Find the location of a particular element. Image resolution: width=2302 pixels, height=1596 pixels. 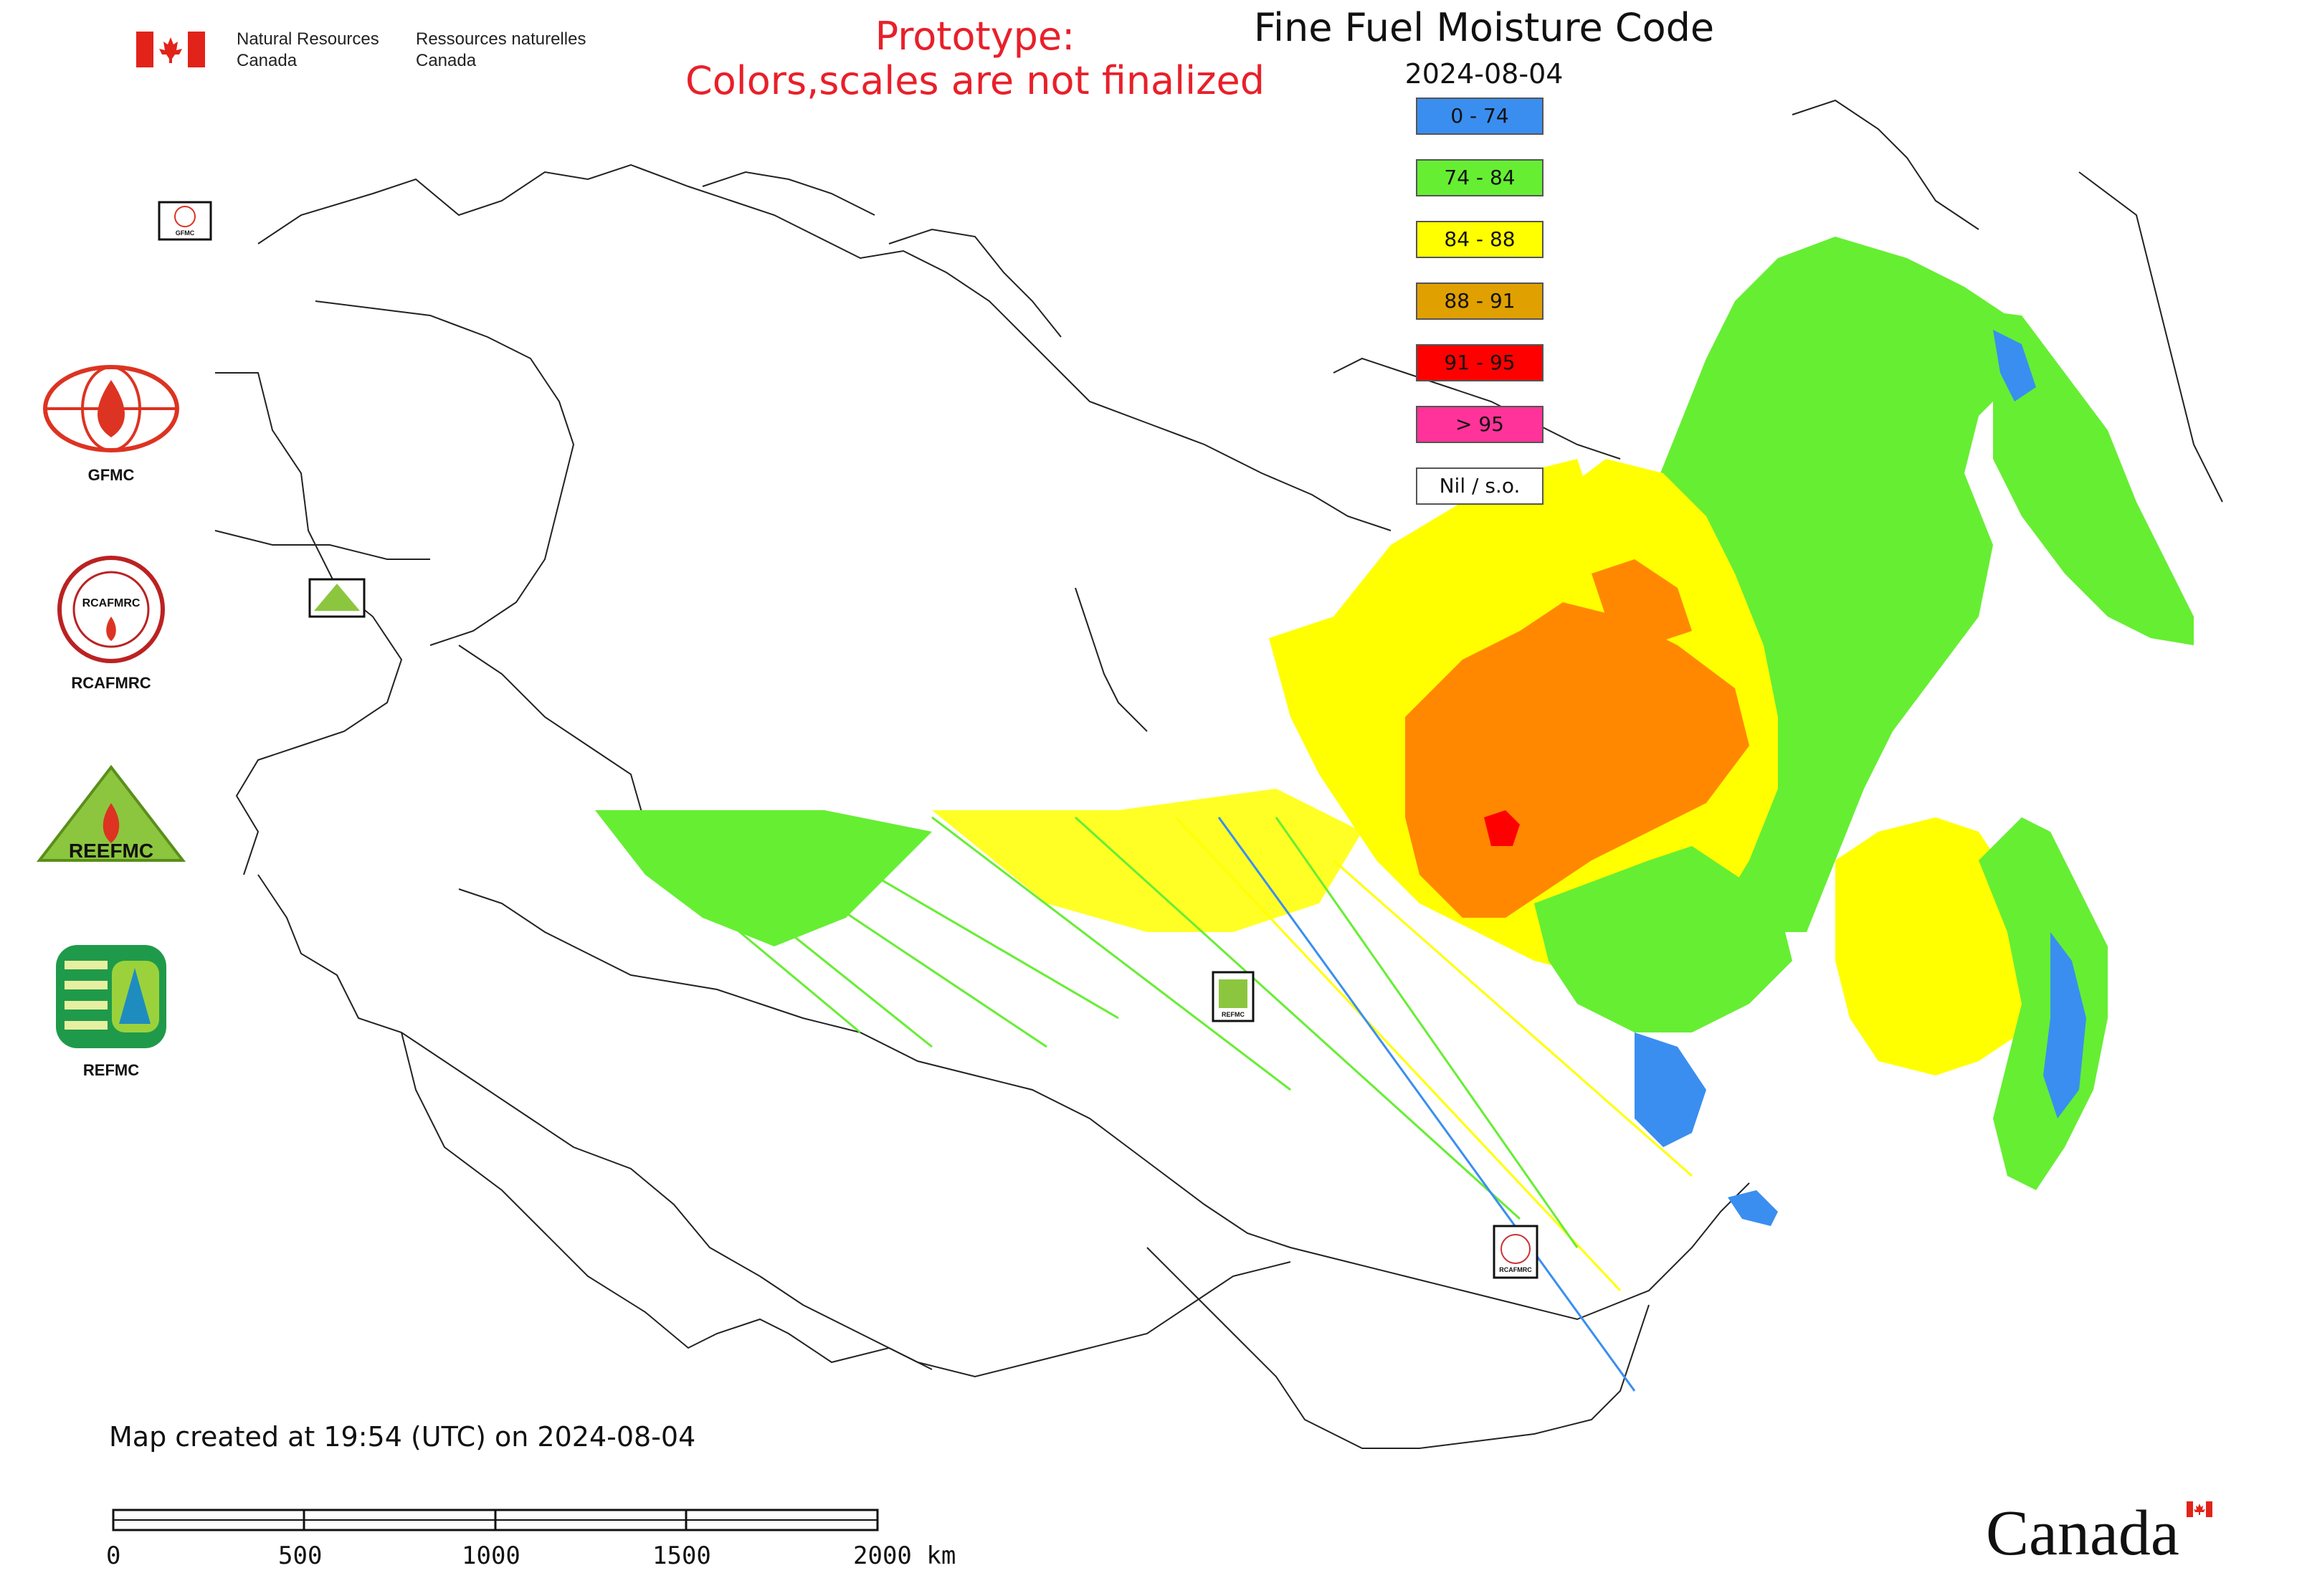

rcafmrc-logo: RCAFMRC RCAFMRC is located at coordinates (112, 622).